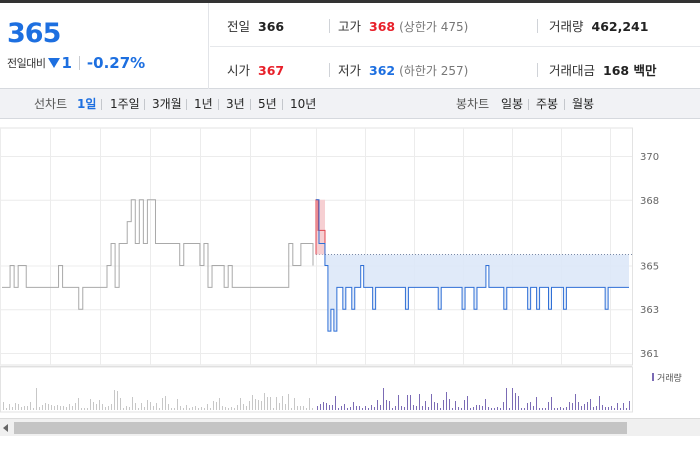 This screenshot has width=700, height=450. I want to click on period-3y: 3년, so click(235, 104).